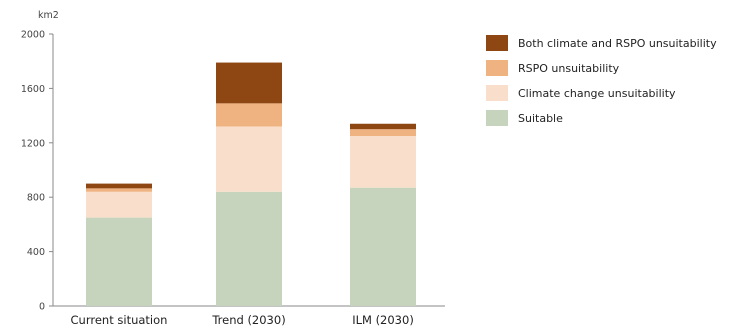 Image resolution: width=734 pixels, height=327 pixels. I want to click on y-tick-label: 400, so click(36, 252).